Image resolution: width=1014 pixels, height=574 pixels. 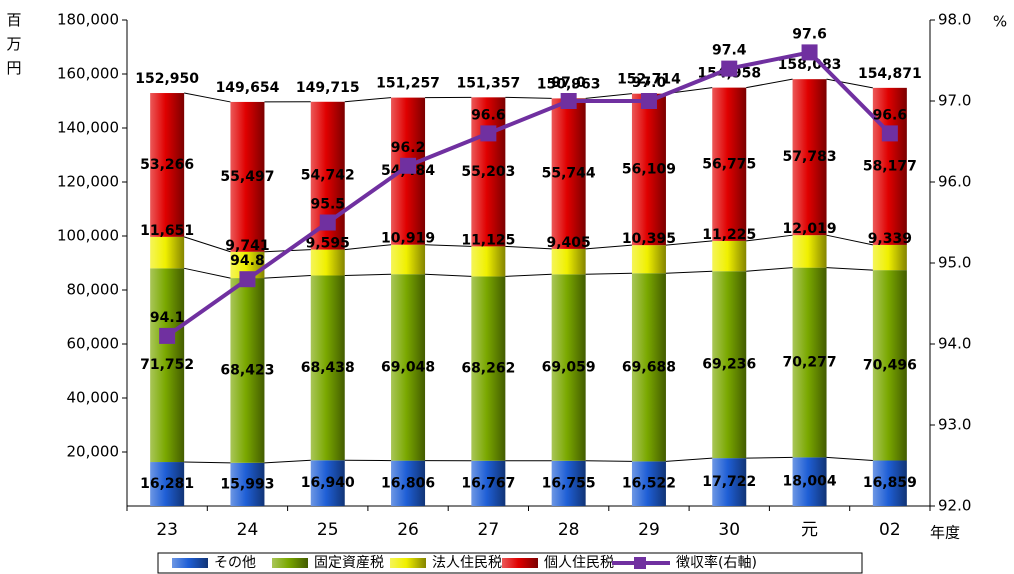 What do you see at coordinates (954, 101) in the screenshot?
I see `y2-tick-label: 97.0` at bounding box center [954, 101].